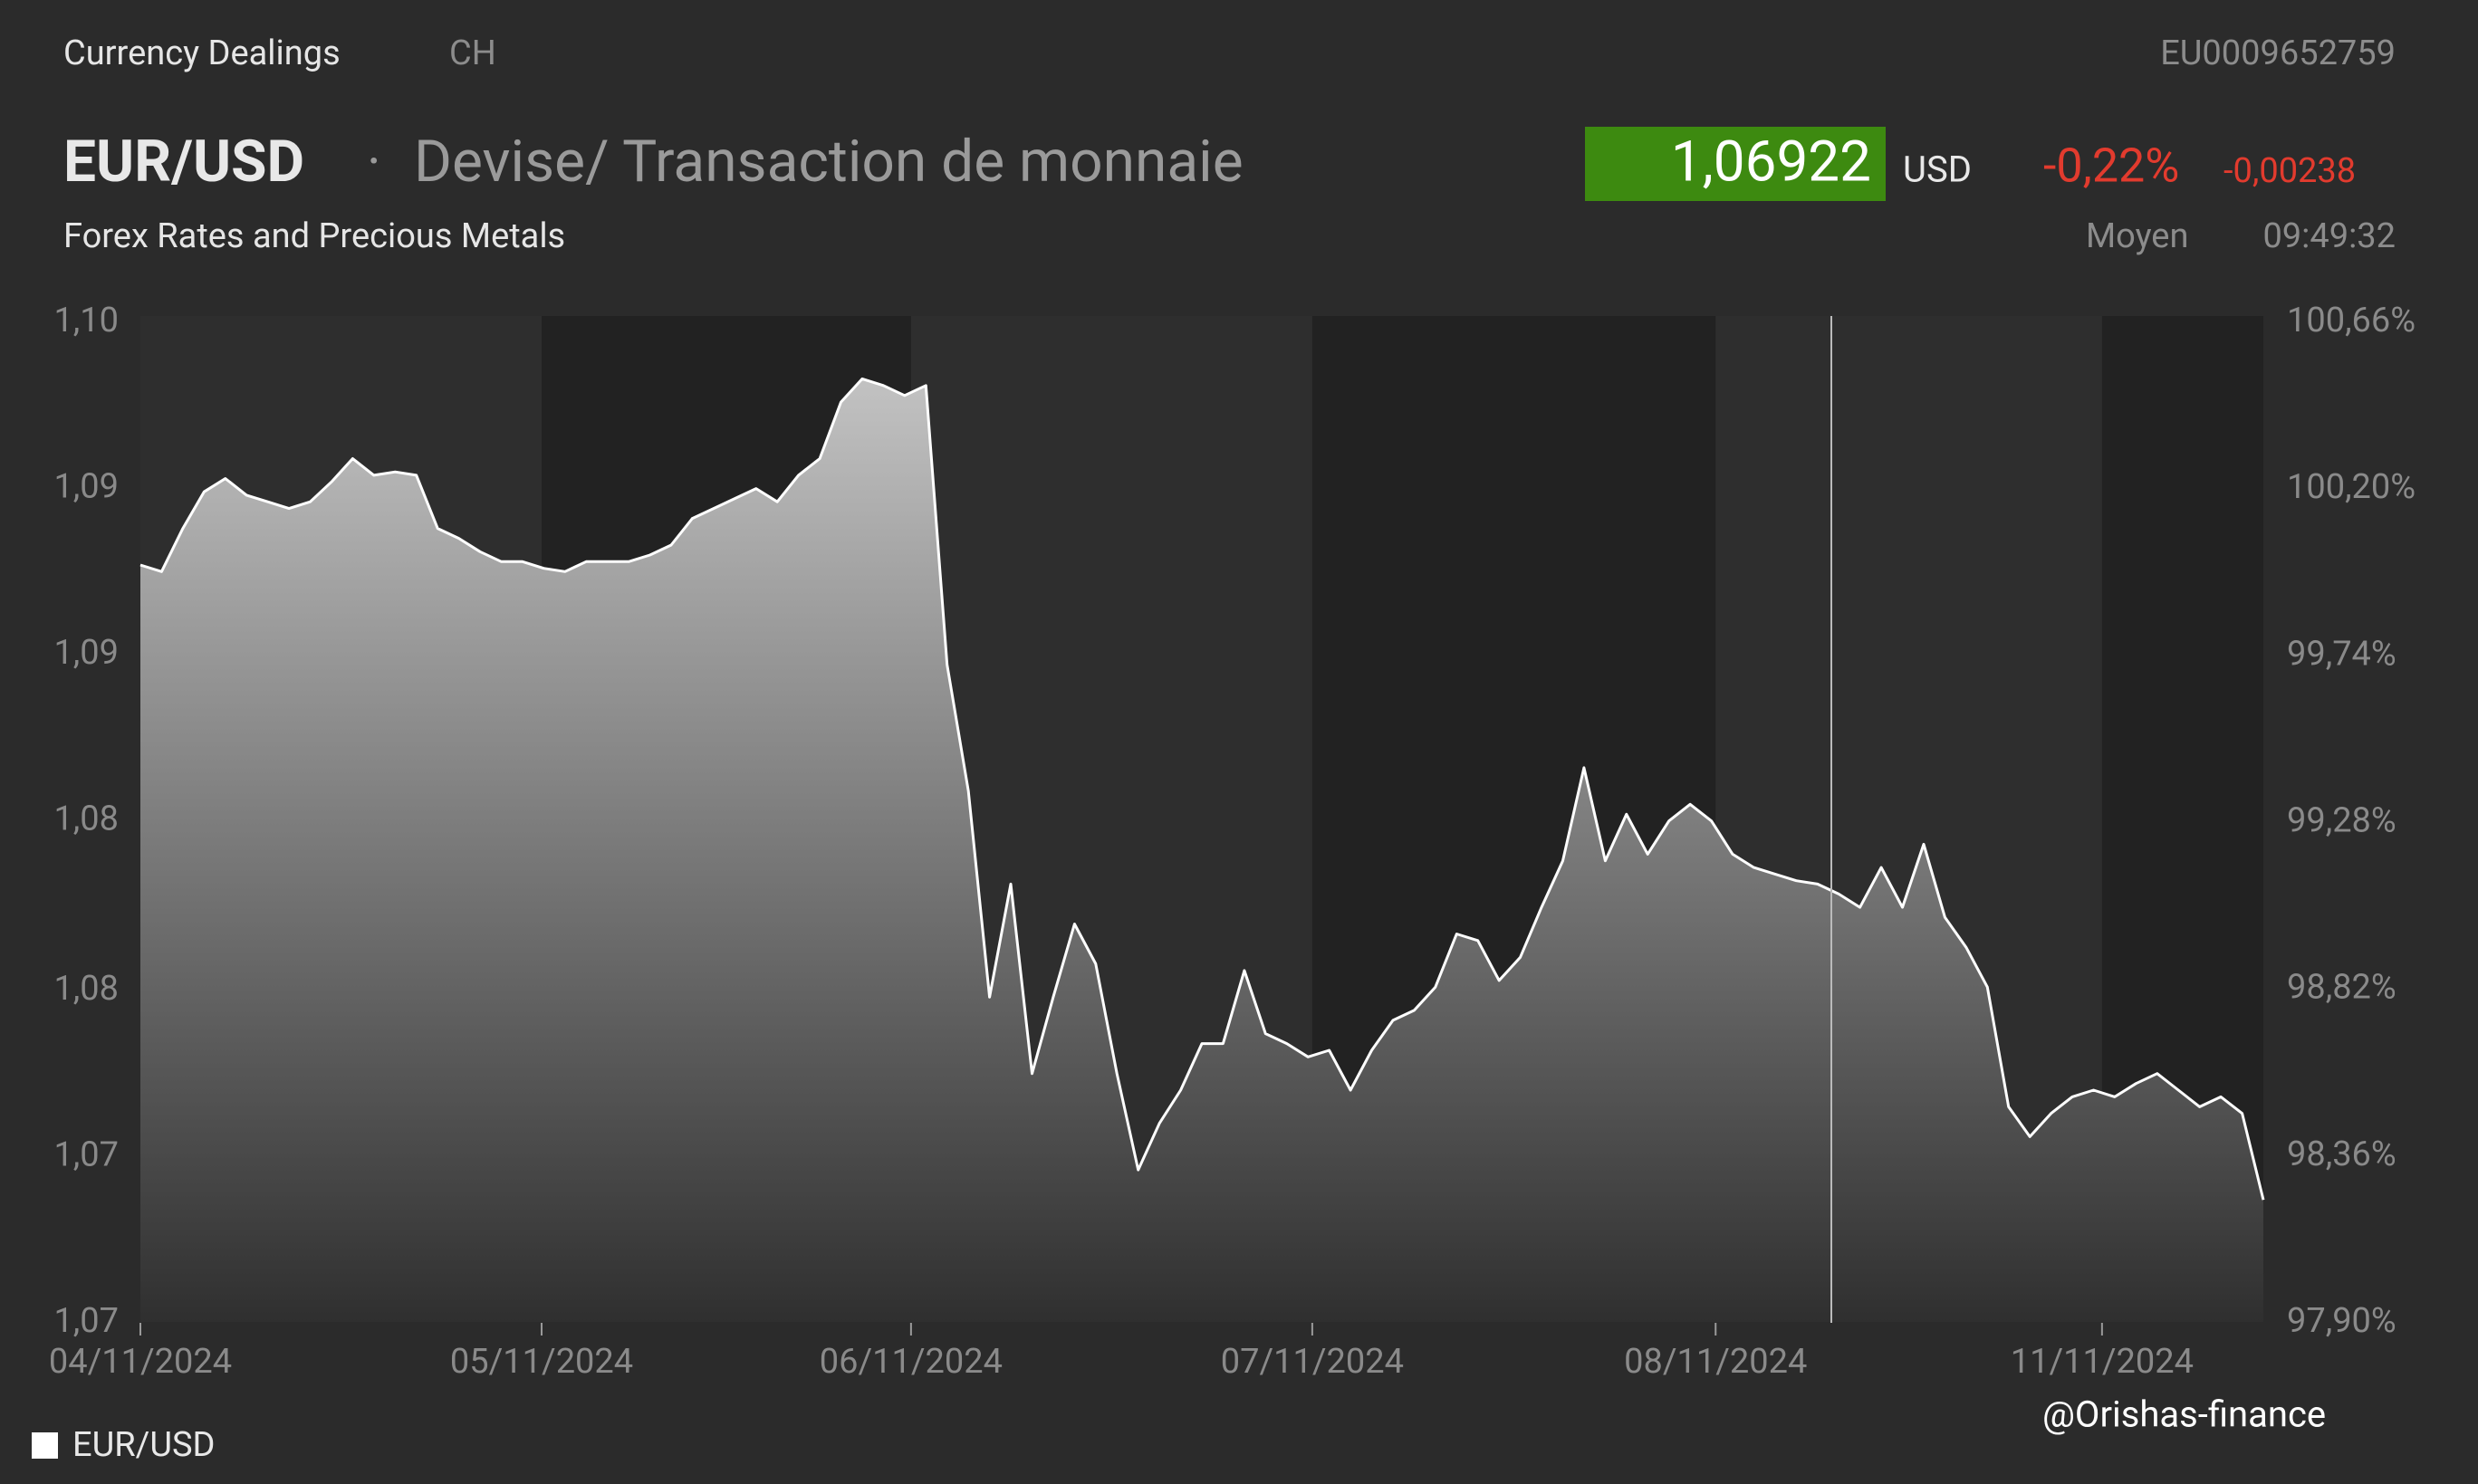  Describe the element at coordinates (2102, 1362) in the screenshot. I see `x-tick-label: 11/11/2024` at that location.